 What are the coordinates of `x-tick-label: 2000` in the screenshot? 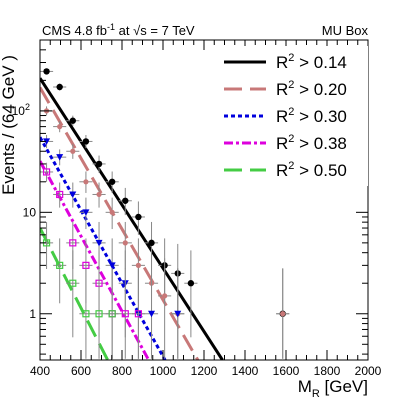 It's located at (368, 371).